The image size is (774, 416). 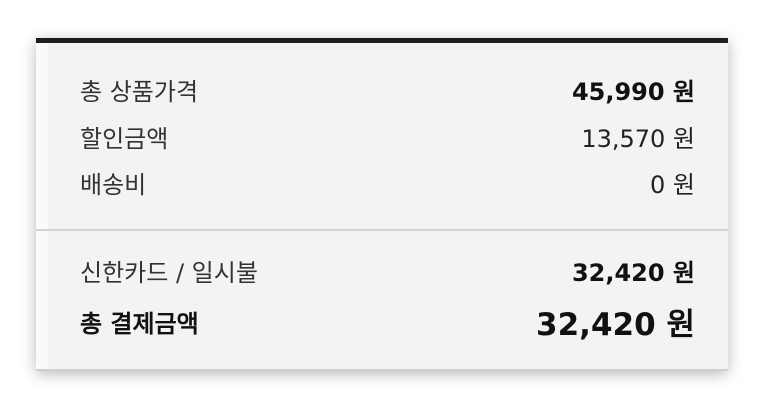 What do you see at coordinates (672, 184) in the screenshot?
I see `shipping-value: 0 원` at bounding box center [672, 184].